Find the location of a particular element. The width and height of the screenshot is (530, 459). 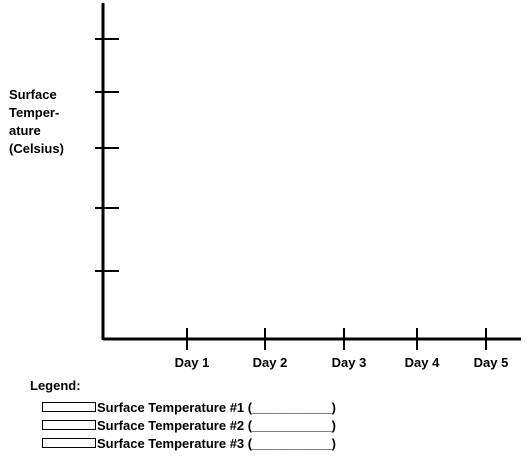

legend-entry-1: Surface Temperature #1 (___________) is located at coordinates (189, 407).